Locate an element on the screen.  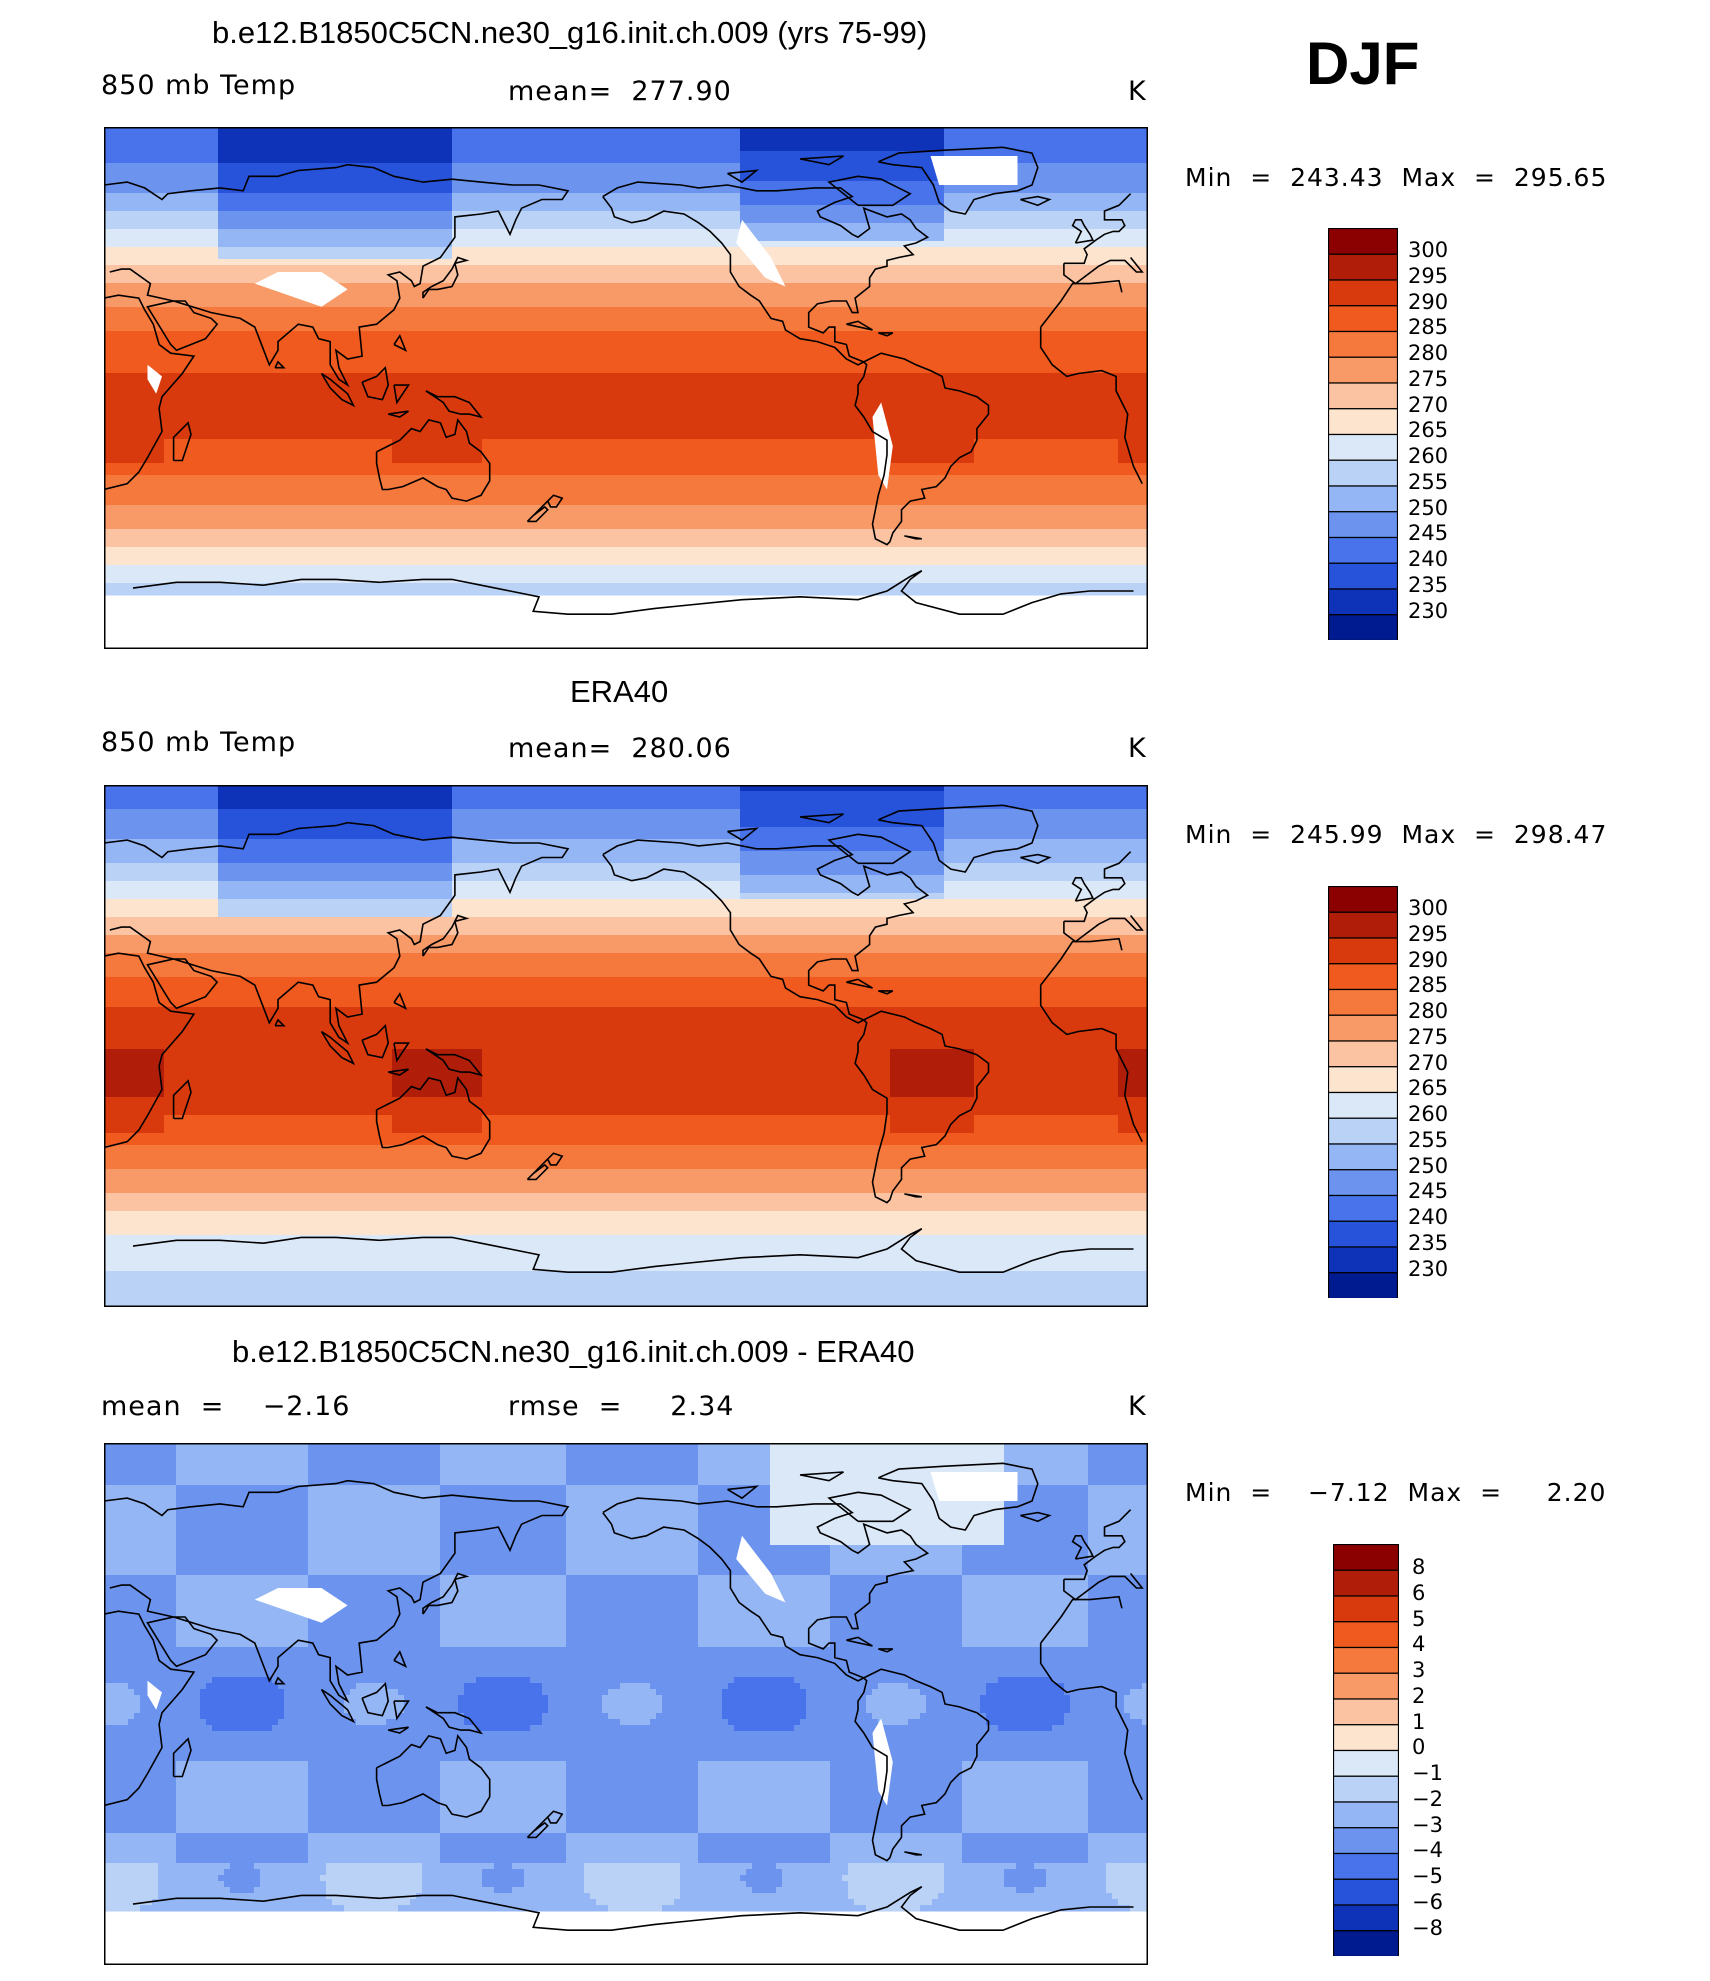
colorbar-label: 230 is located at coordinates (1428, 1268).